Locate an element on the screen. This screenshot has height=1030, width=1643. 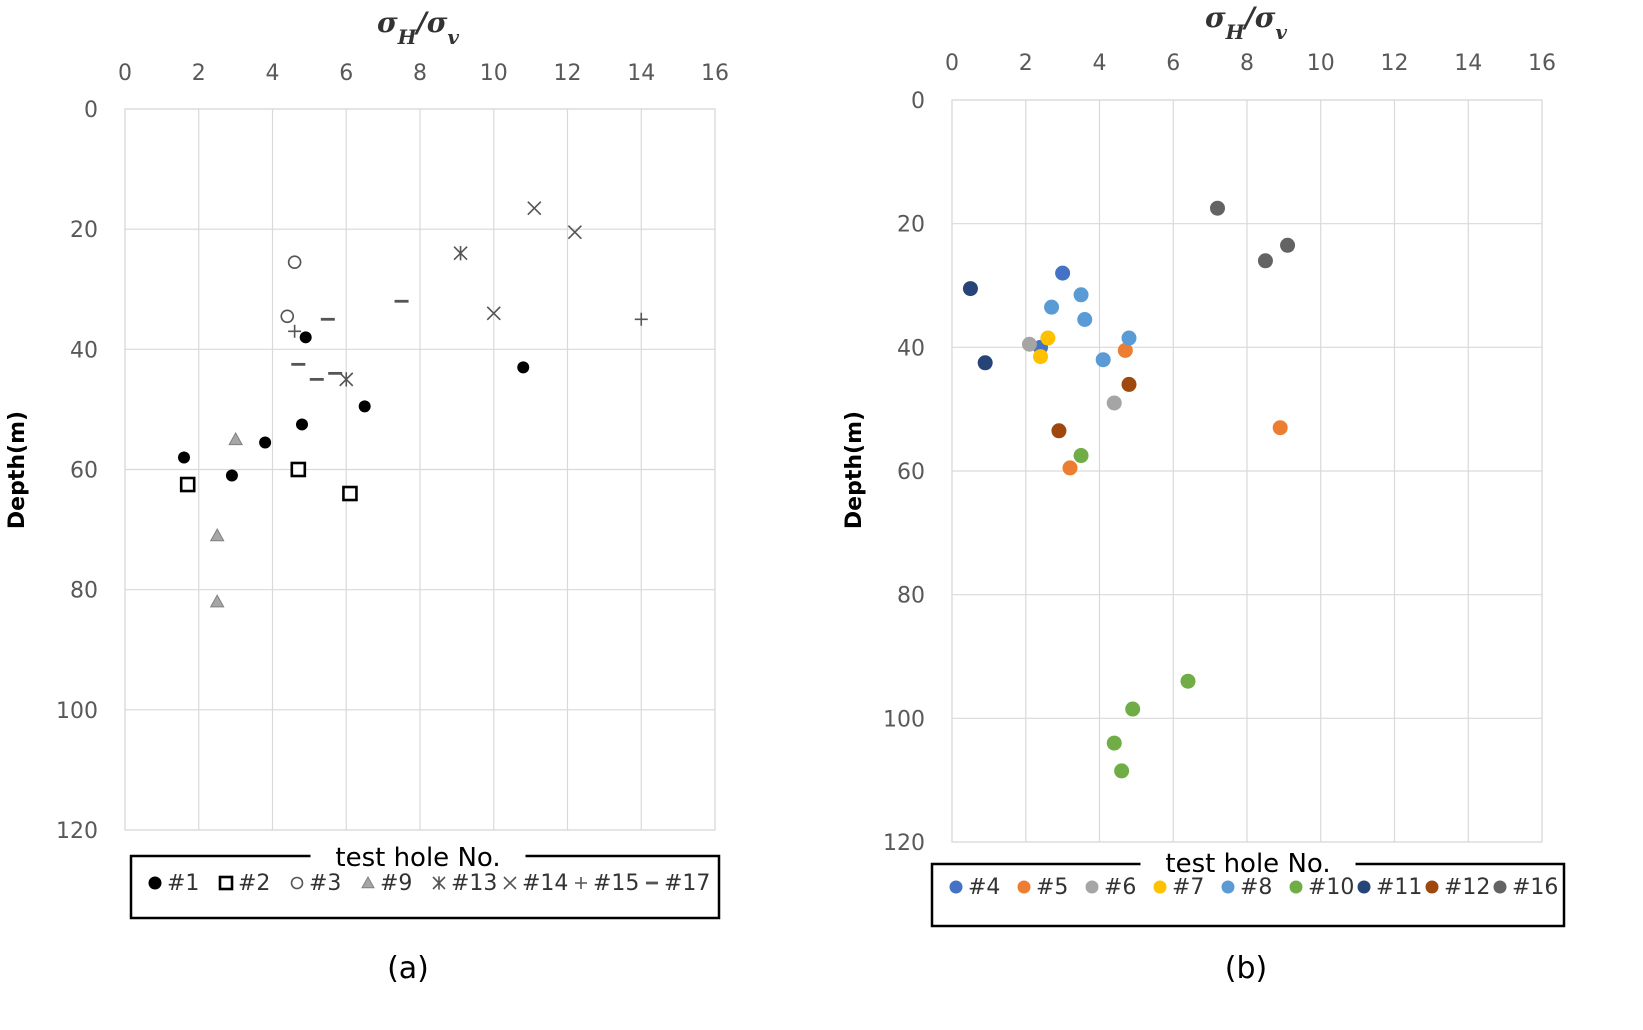
legend-entry-hole-11: #11 is located at coordinates (1389, 887).